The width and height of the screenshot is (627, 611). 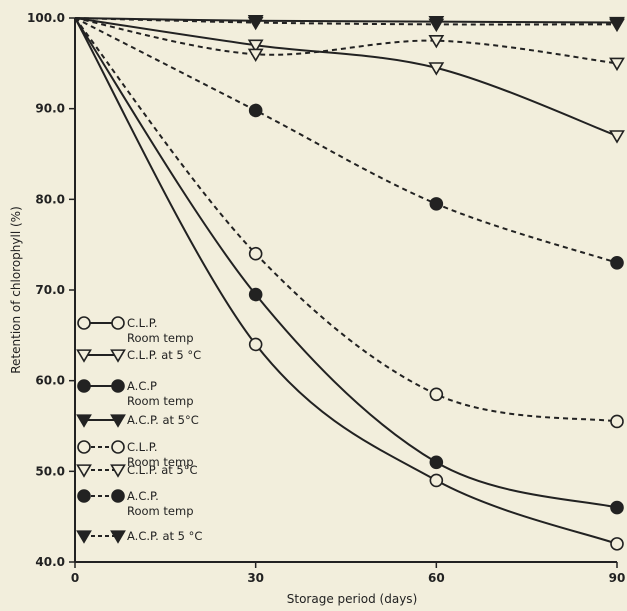 What do you see at coordinates (50, 562) in the screenshot?
I see `y-tick-label: 40.0` at bounding box center [50, 562].